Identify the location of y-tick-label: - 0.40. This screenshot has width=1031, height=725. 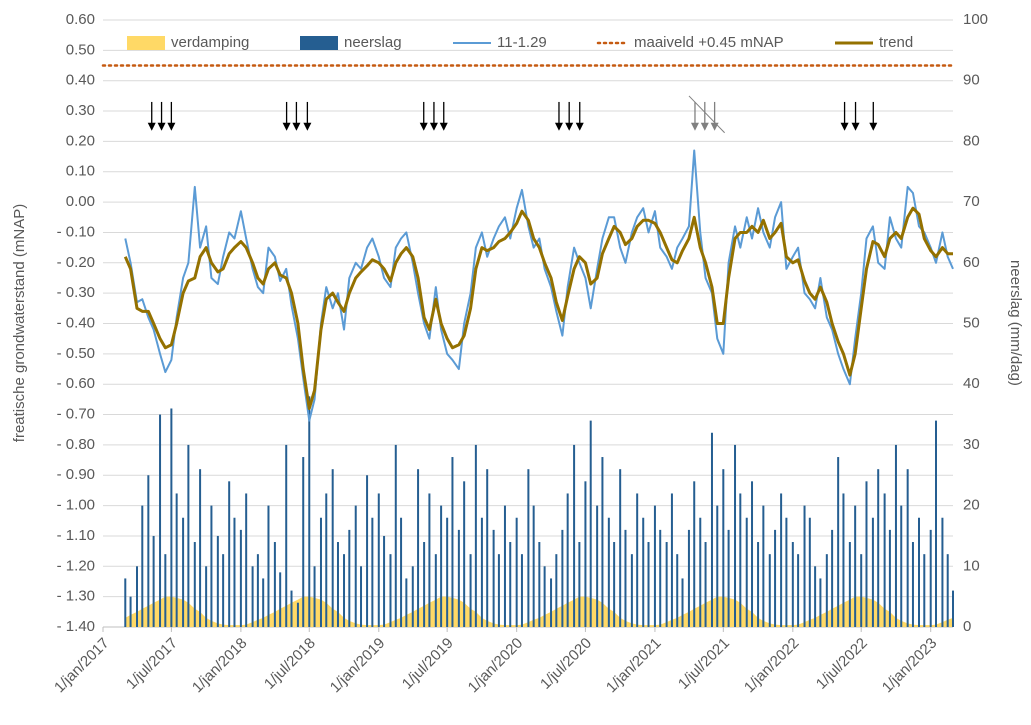
(76, 322).